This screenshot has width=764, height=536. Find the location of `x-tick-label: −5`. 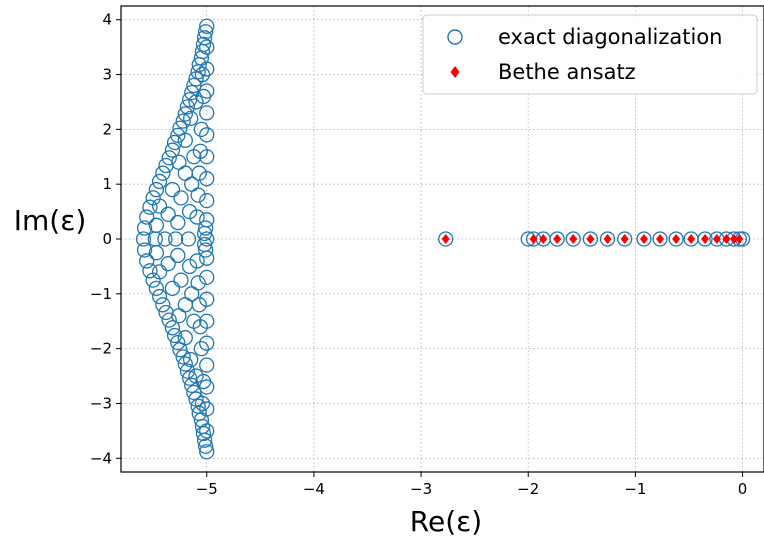

x-tick-label: −5 is located at coordinates (207, 489).